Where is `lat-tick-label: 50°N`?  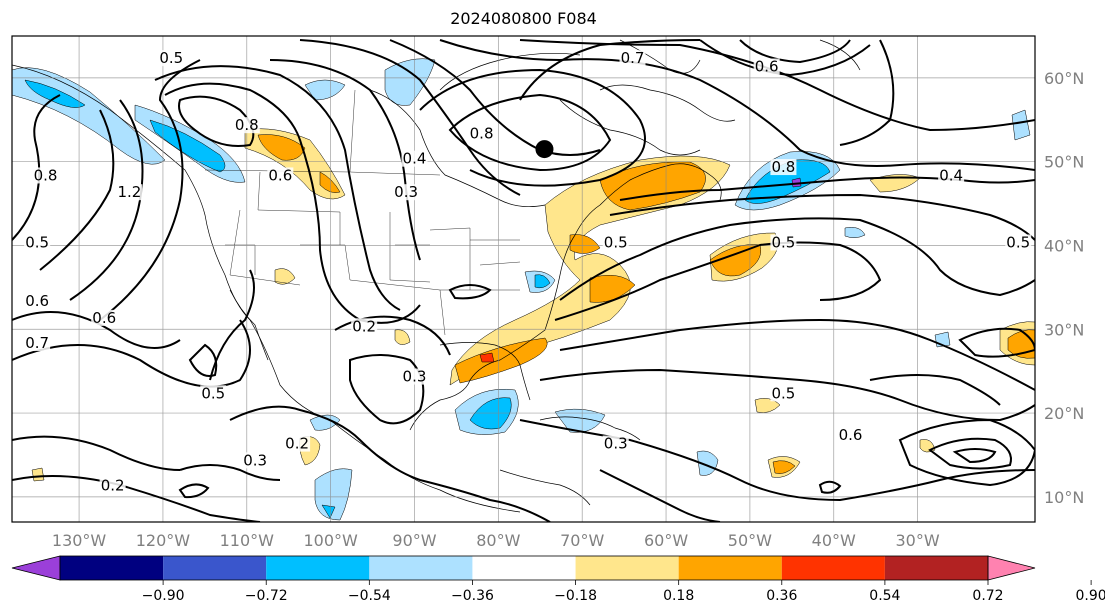
lat-tick-label: 50°N is located at coordinates (1064, 162).